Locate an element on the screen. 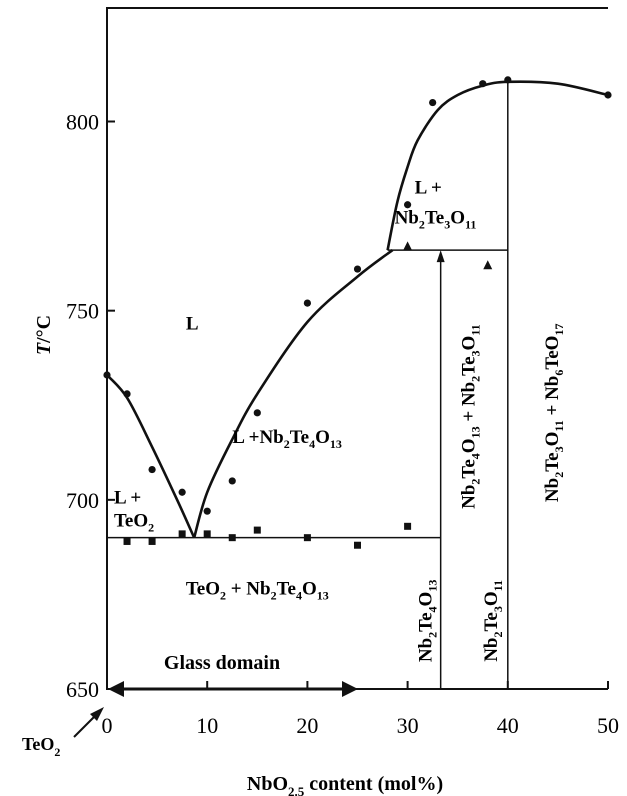  phase-line-arrowhead is located at coordinates (440, 256).